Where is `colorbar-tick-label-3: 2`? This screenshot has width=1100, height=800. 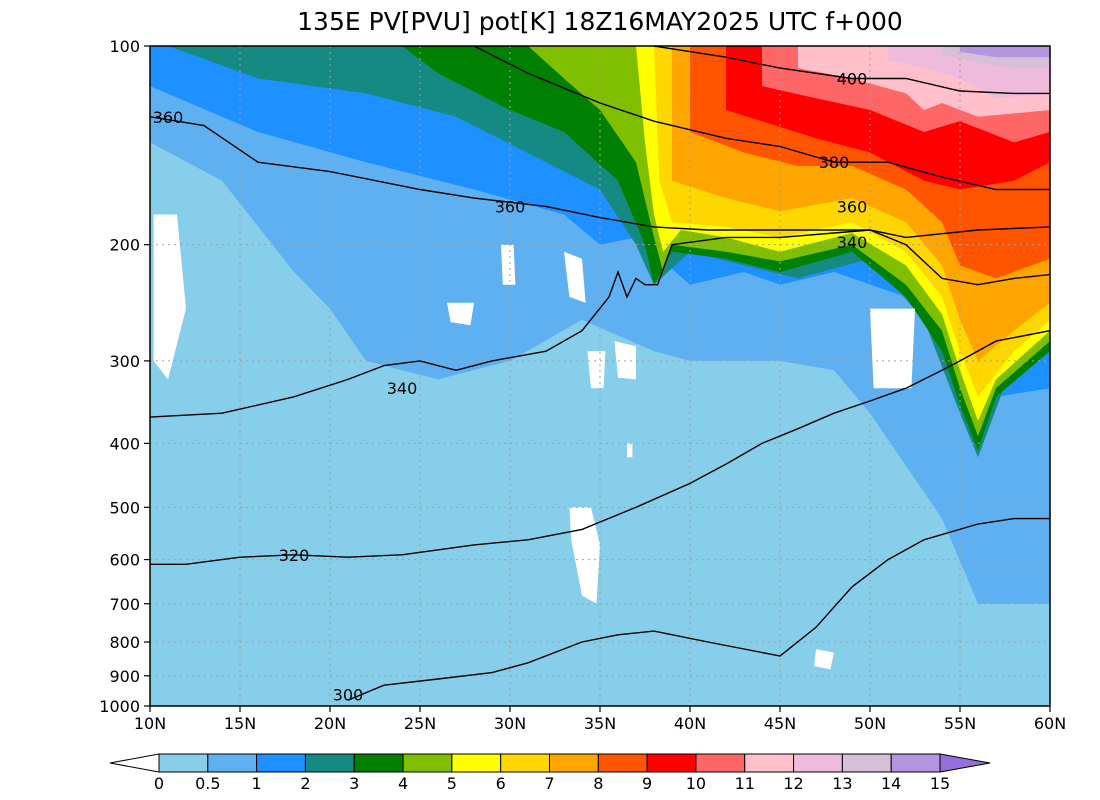 colorbar-tick-label-3: 2 is located at coordinates (305, 783).